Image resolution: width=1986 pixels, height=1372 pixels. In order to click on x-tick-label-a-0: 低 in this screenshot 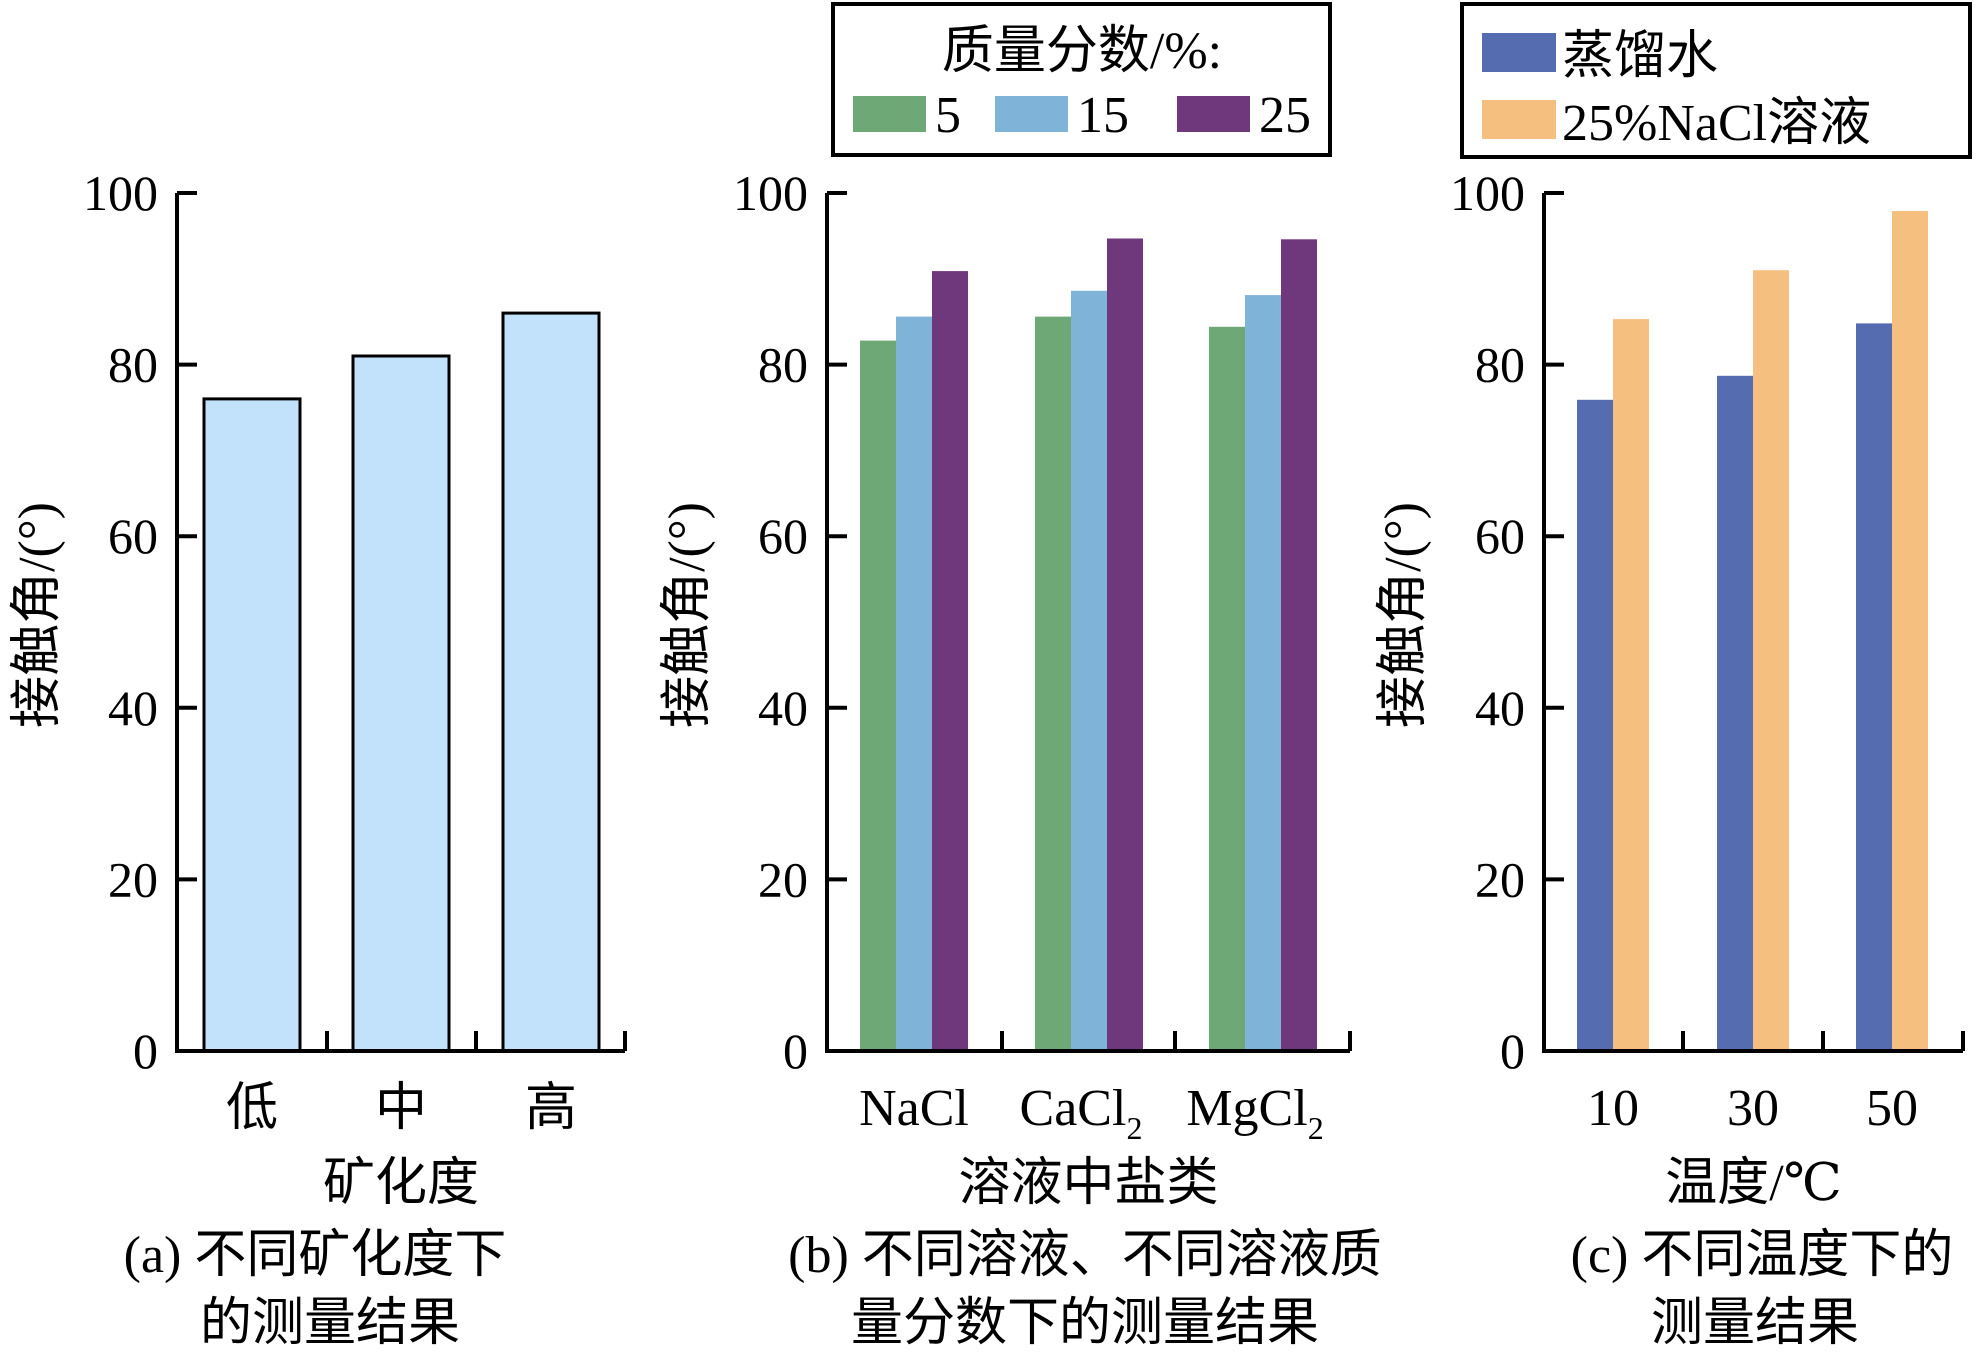, I will do `click(252, 1108)`.